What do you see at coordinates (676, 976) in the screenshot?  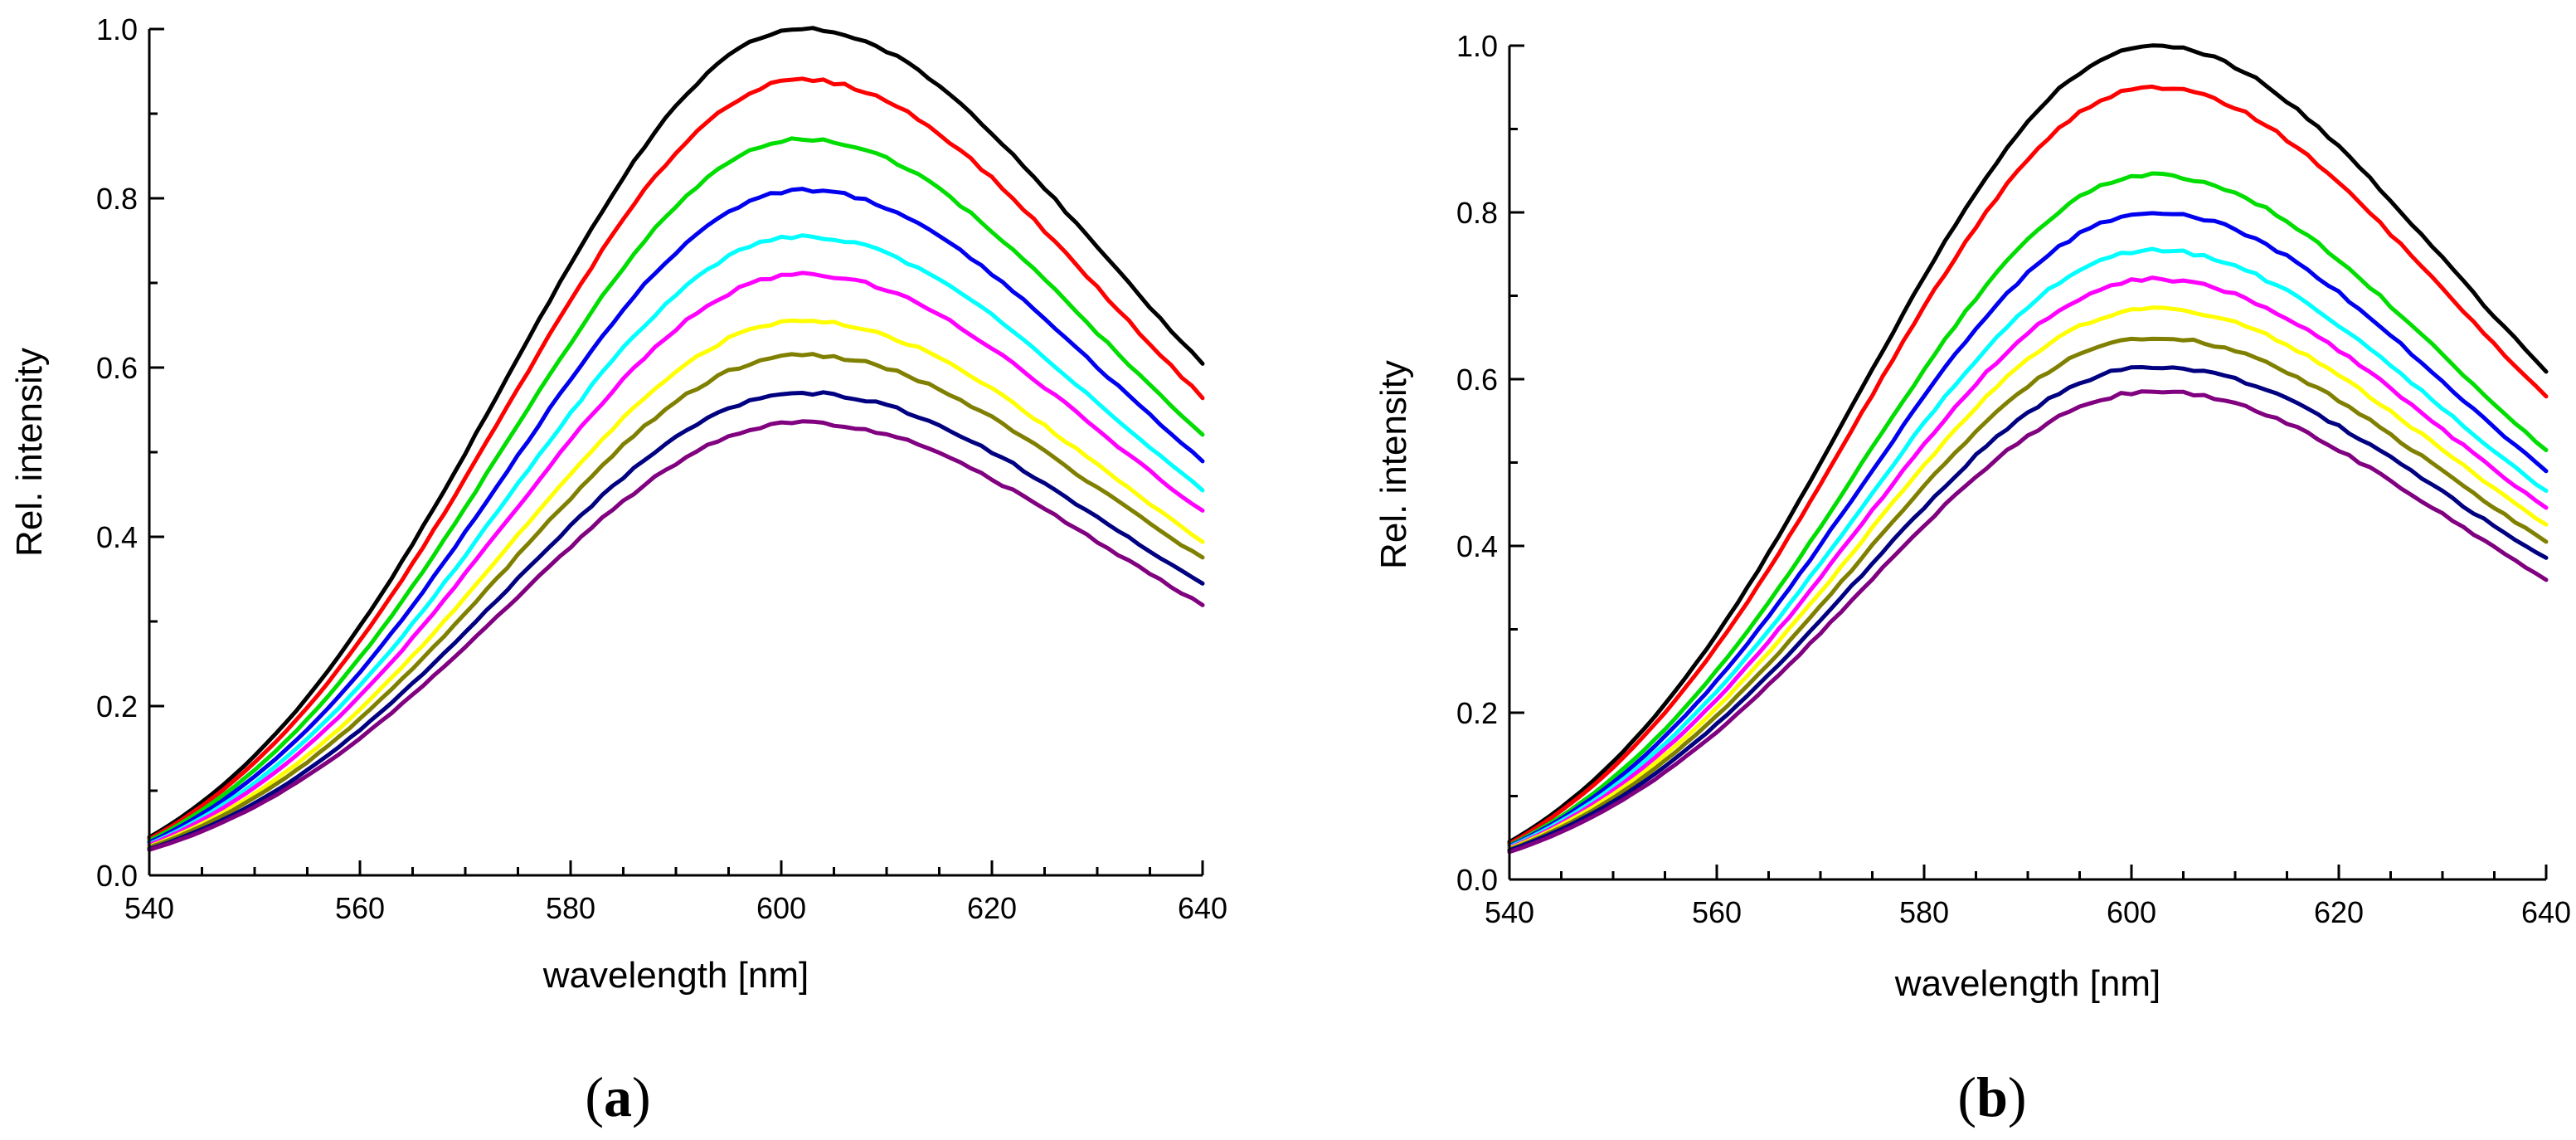 I see `x-axis-title-a: wavelength [nm]` at bounding box center [676, 976].